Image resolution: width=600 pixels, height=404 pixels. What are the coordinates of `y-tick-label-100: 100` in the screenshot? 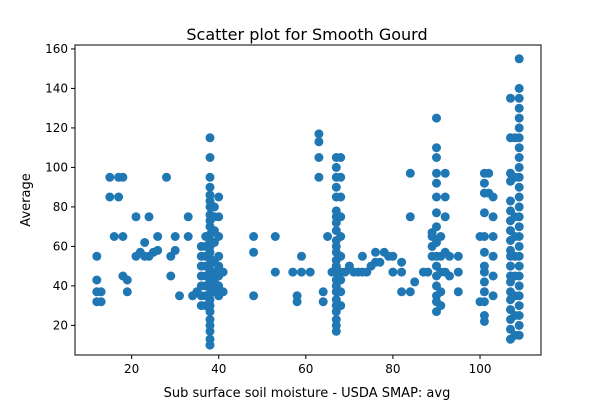 It's located at (56, 167).